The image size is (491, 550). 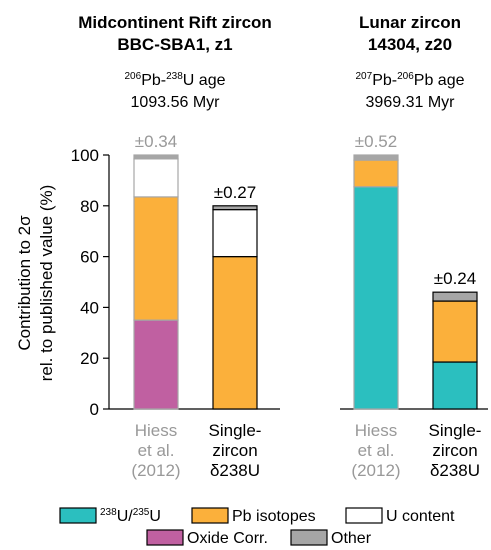 What do you see at coordinates (410, 102) in the screenshot?
I see `age-value: 3969.31 Myr` at bounding box center [410, 102].